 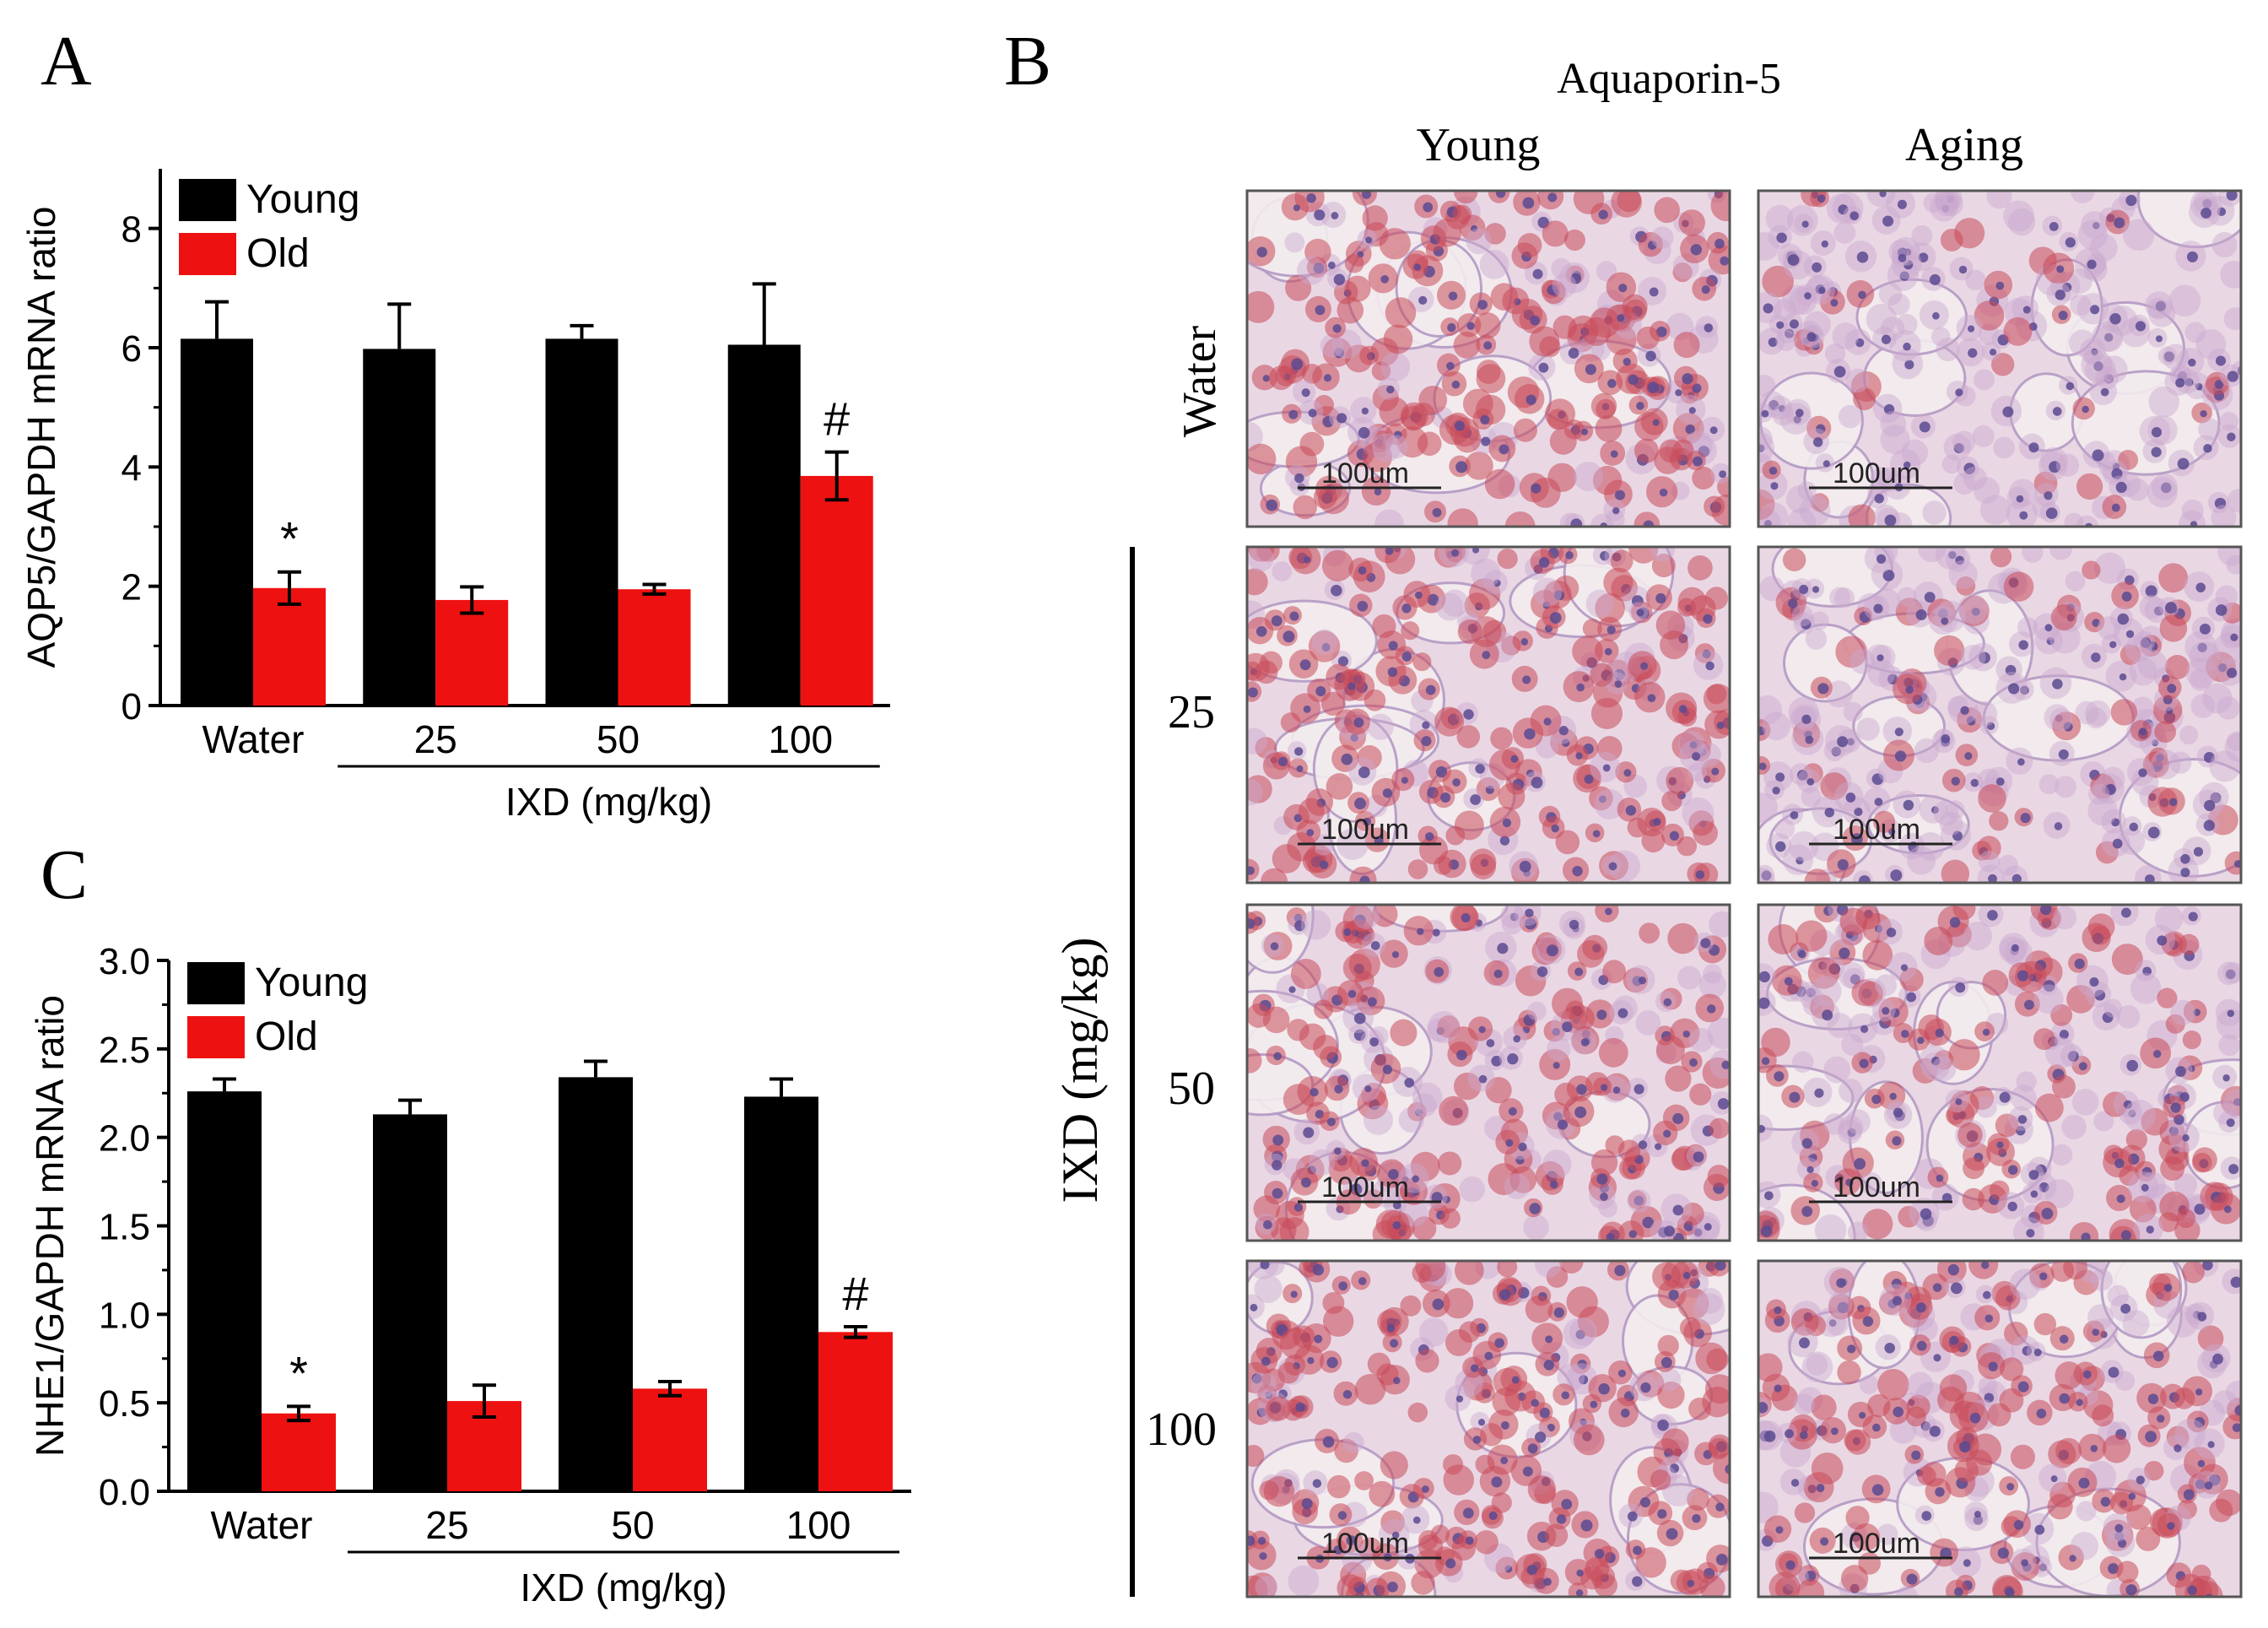 What do you see at coordinates (311, 983) in the screenshot?
I see `legend-label-young: Young` at bounding box center [311, 983].